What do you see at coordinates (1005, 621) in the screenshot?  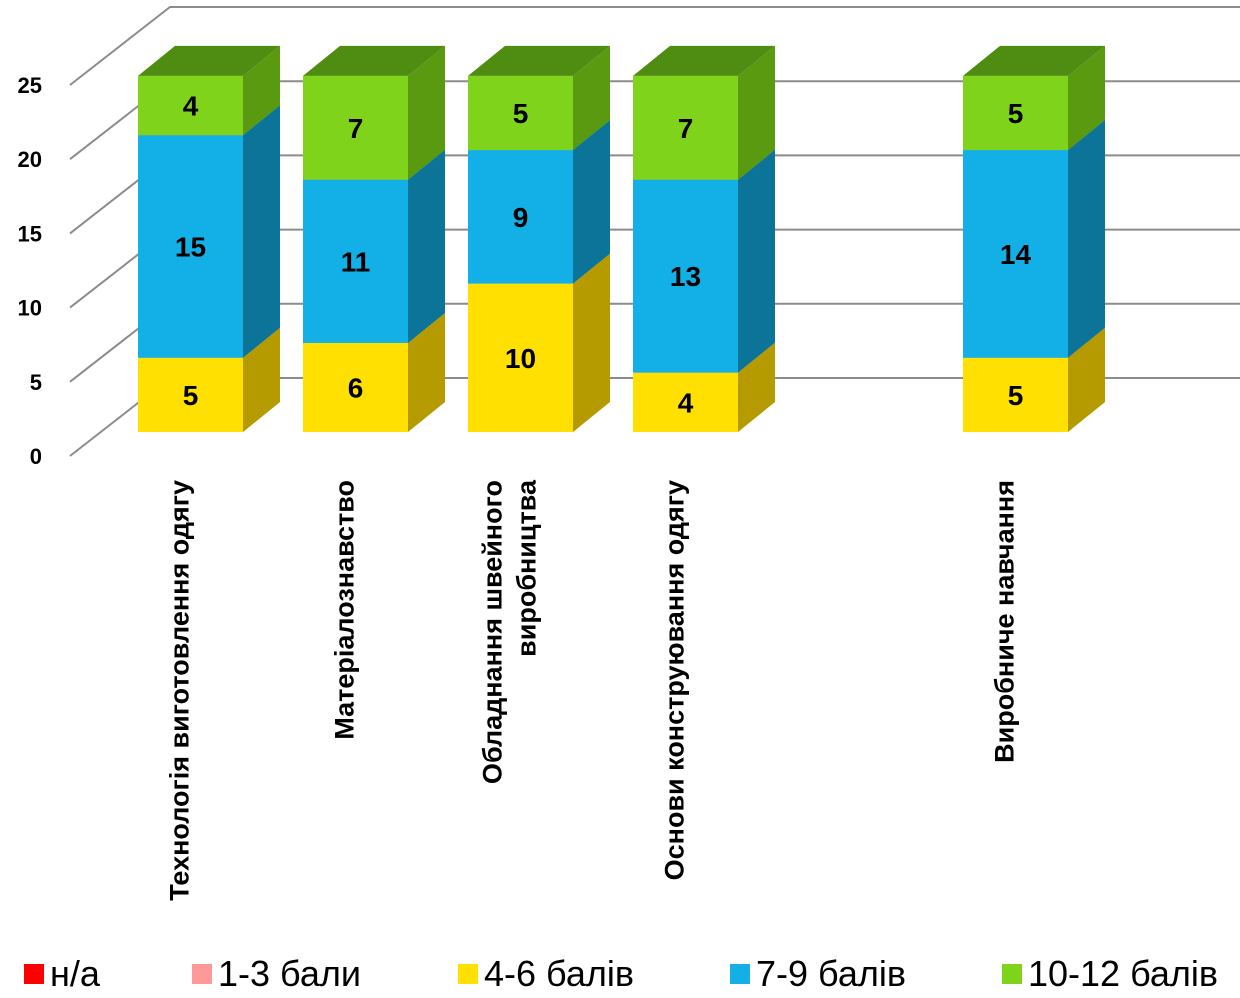 I see `category-label: Виробниче навчання` at bounding box center [1005, 621].